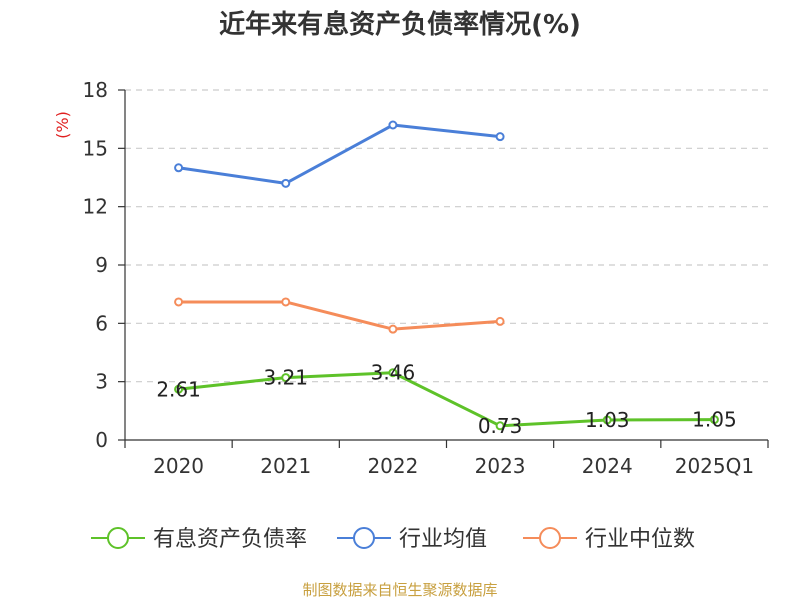 The height and width of the screenshot is (600, 800). I want to click on y-tick-label: 18, so click(95, 90).